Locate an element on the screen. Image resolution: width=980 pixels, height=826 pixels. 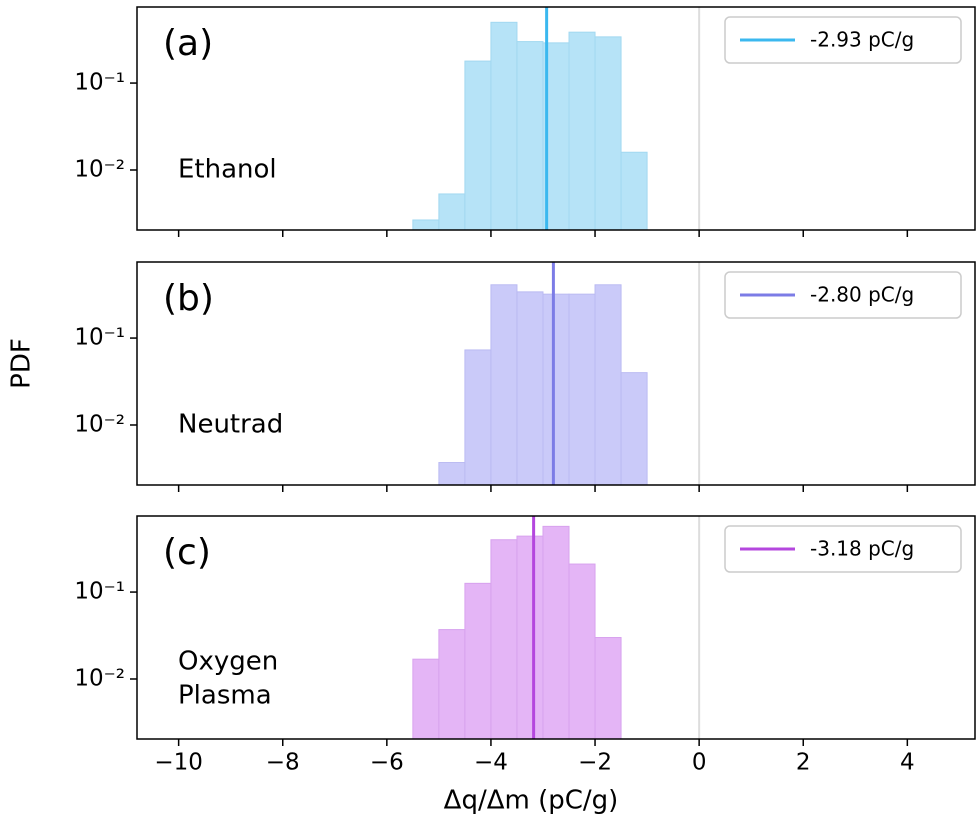
legend-label: -2.93 pC/g is located at coordinates (862, 40).